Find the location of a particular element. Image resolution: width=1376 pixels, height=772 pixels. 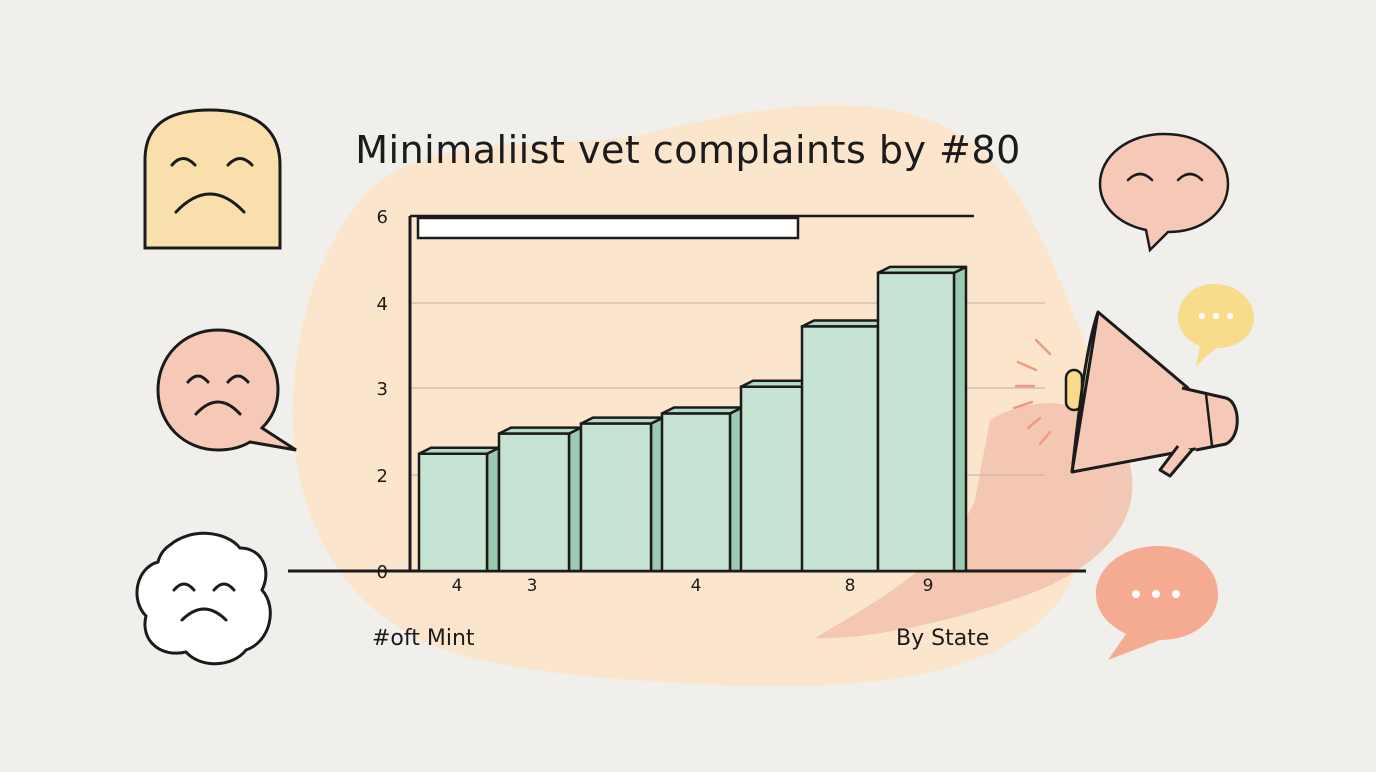

footer-left-label: #oft Mint is located at coordinates (423, 638).